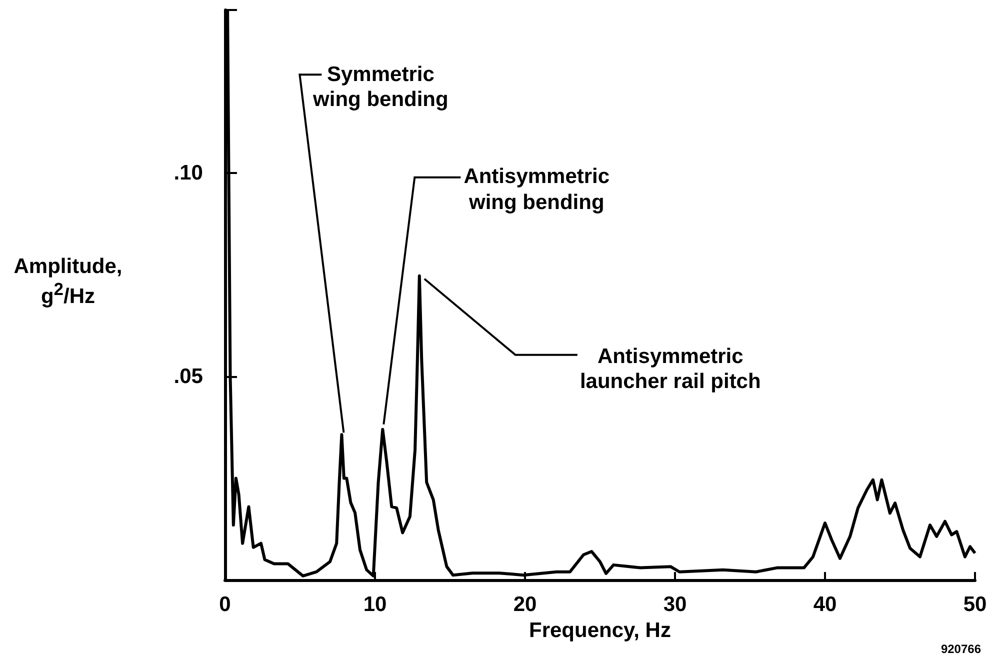  I want to click on annotation: Antisymmetric launcher rail pitch, so click(670, 369).